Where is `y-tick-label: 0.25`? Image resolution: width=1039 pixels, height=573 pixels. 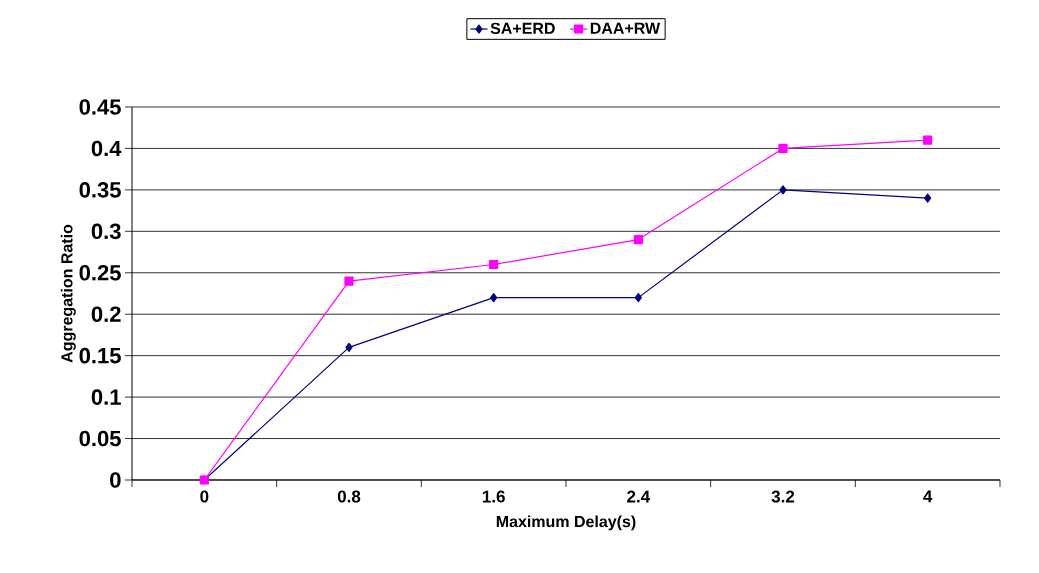 y-tick-label: 0.25 is located at coordinates (100, 272).